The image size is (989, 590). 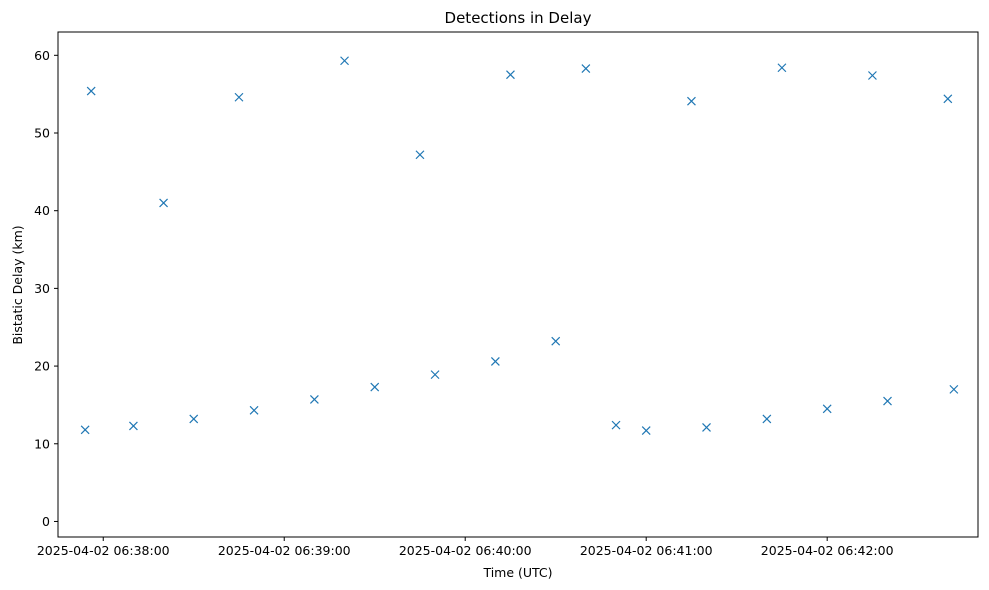 What do you see at coordinates (284, 550) in the screenshot?
I see `x-tick-label-1: 2025-04-02 06:39:00` at bounding box center [284, 550].